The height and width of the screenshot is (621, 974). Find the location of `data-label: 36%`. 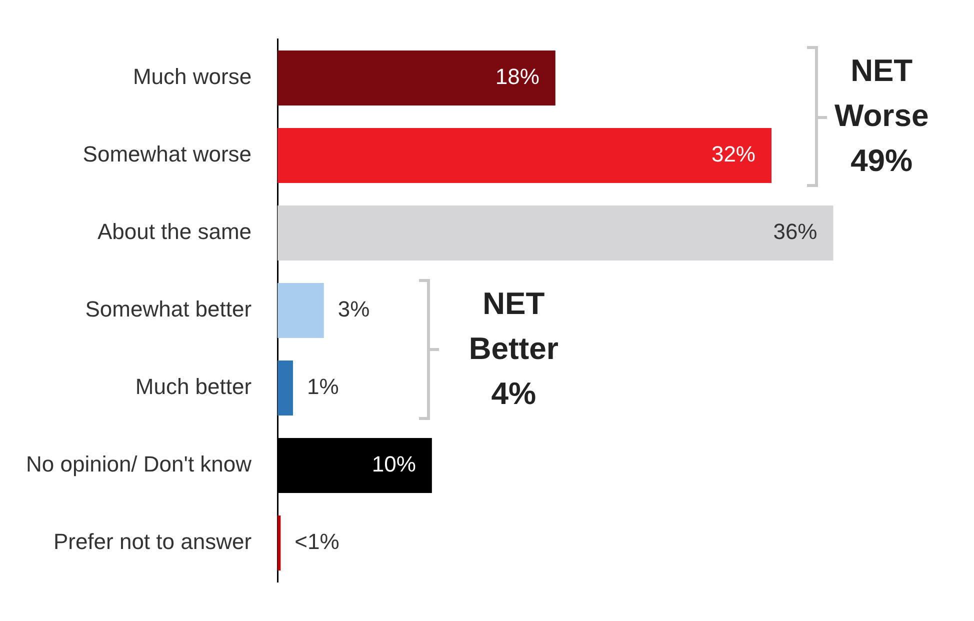

data-label: 36% is located at coordinates (795, 231).